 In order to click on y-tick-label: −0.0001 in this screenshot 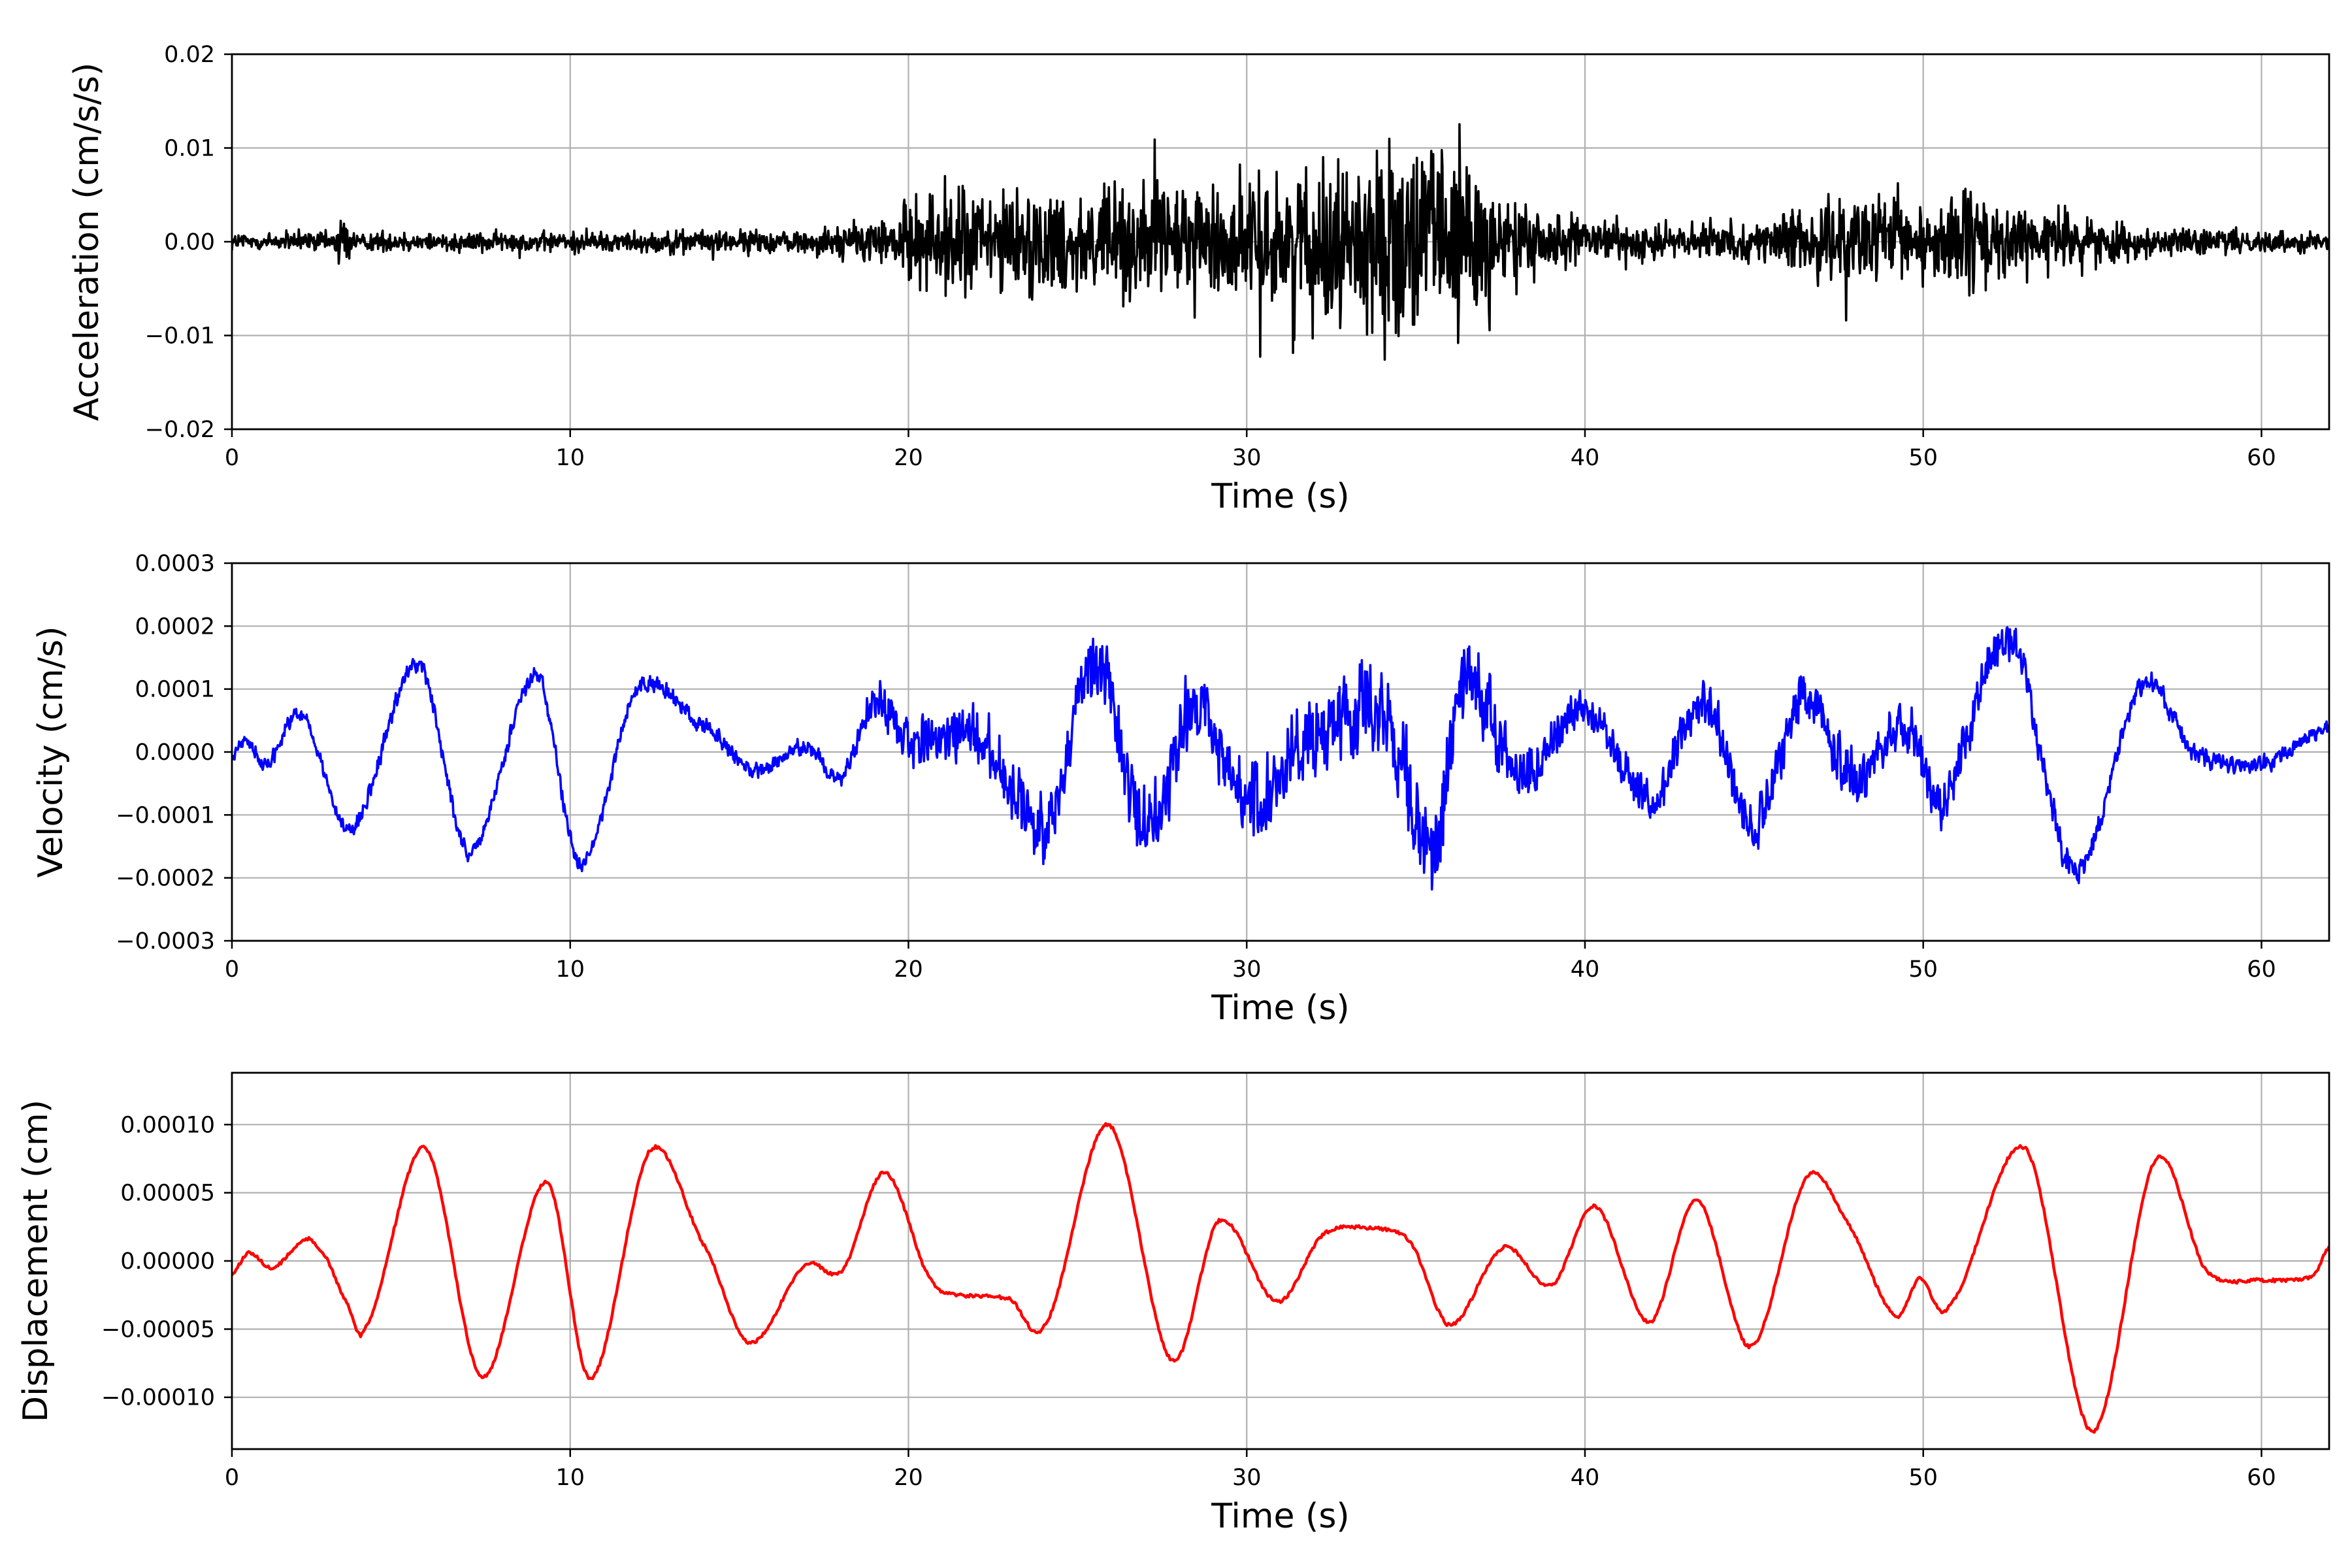, I will do `click(165, 815)`.